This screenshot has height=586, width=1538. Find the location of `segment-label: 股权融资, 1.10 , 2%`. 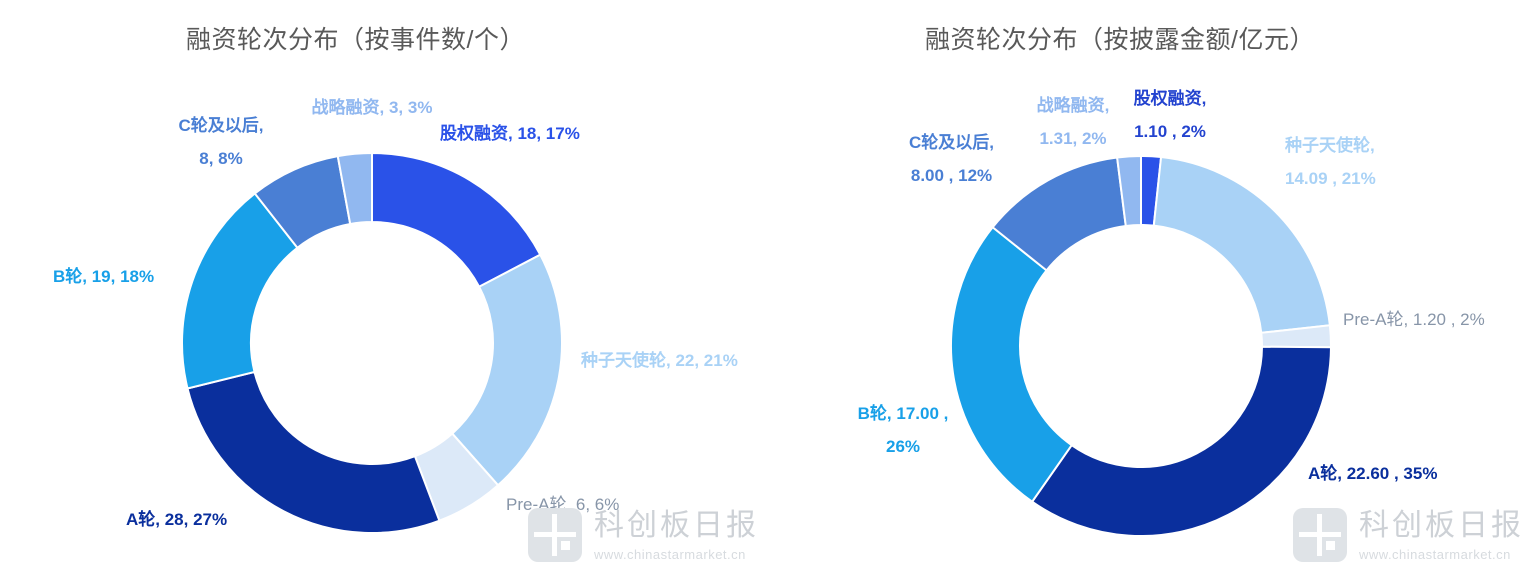

segment-label: 股权融资, 1.10 , 2% is located at coordinates (1170, 115).